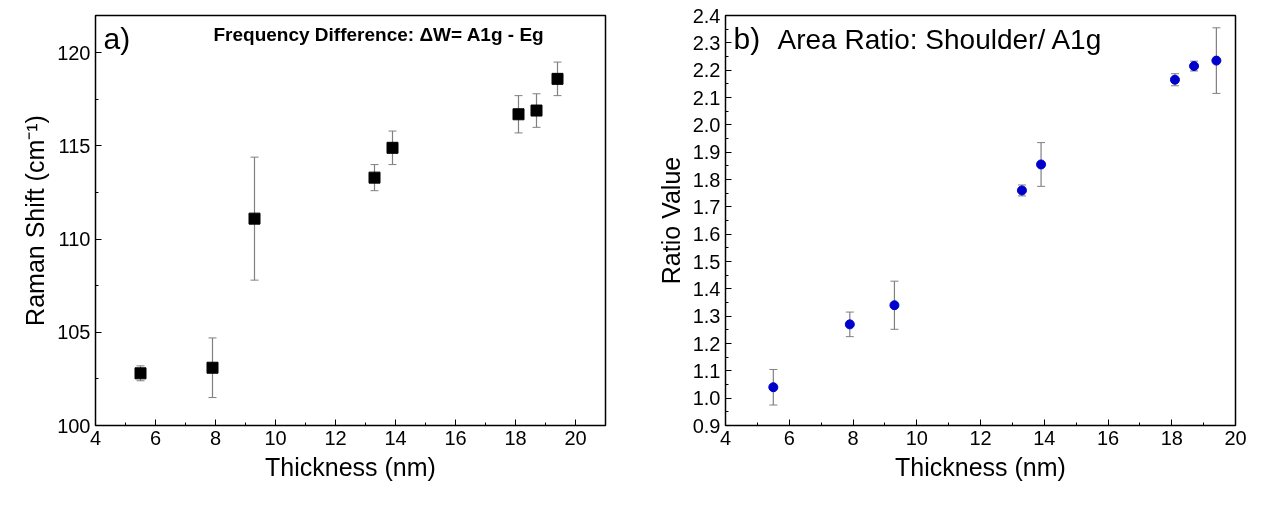  Describe the element at coordinates (74, 145) in the screenshot. I see `y-tick-label: 115` at that location.